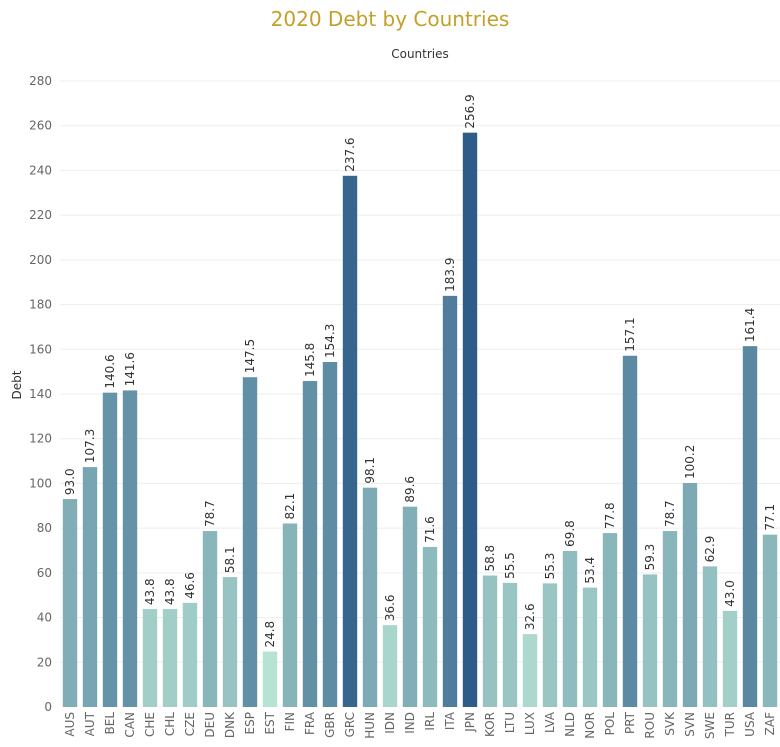 This screenshot has width=780, height=747. What do you see at coordinates (410, 489) in the screenshot?
I see `data-label: 89.6` at bounding box center [410, 489].